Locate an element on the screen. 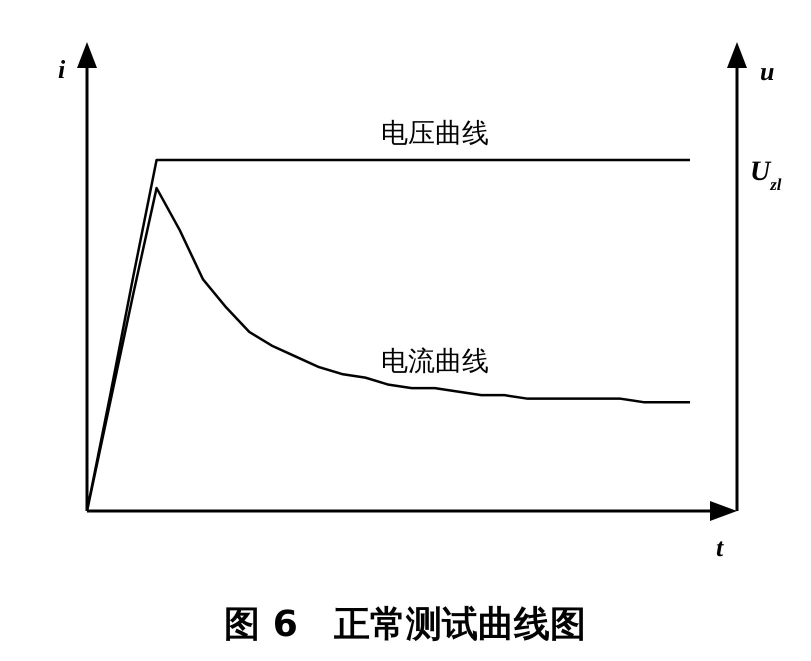  text: 图 6 正常测试曲线图 is located at coordinates (405, 624).